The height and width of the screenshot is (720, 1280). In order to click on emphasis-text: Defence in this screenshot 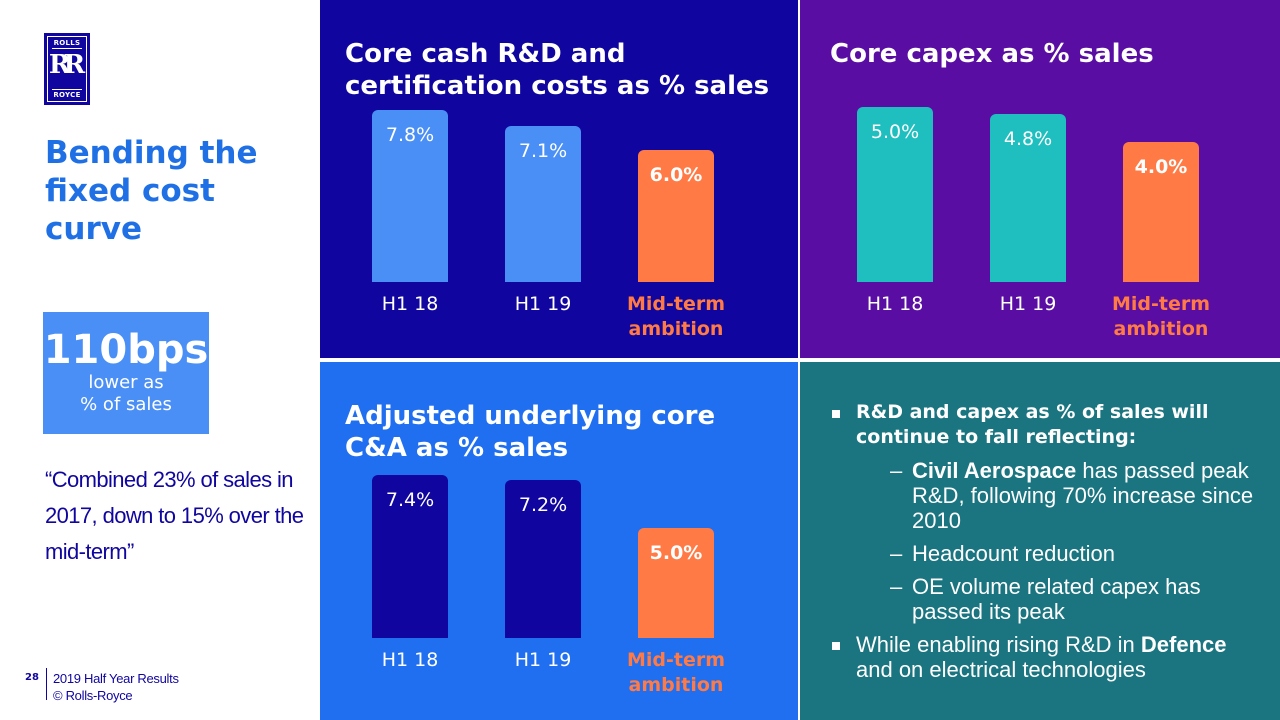, I will do `click(1183, 644)`.